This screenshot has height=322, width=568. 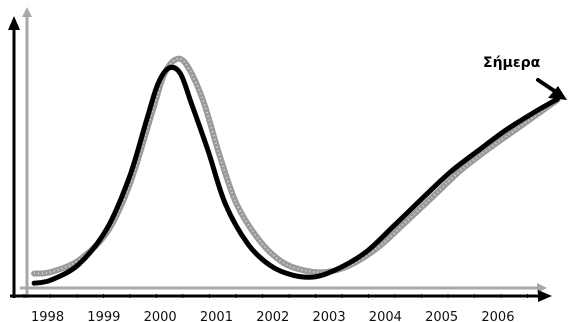 What do you see at coordinates (525, 77) in the screenshot?
I see `annotation: Σήμερα` at bounding box center [525, 77].